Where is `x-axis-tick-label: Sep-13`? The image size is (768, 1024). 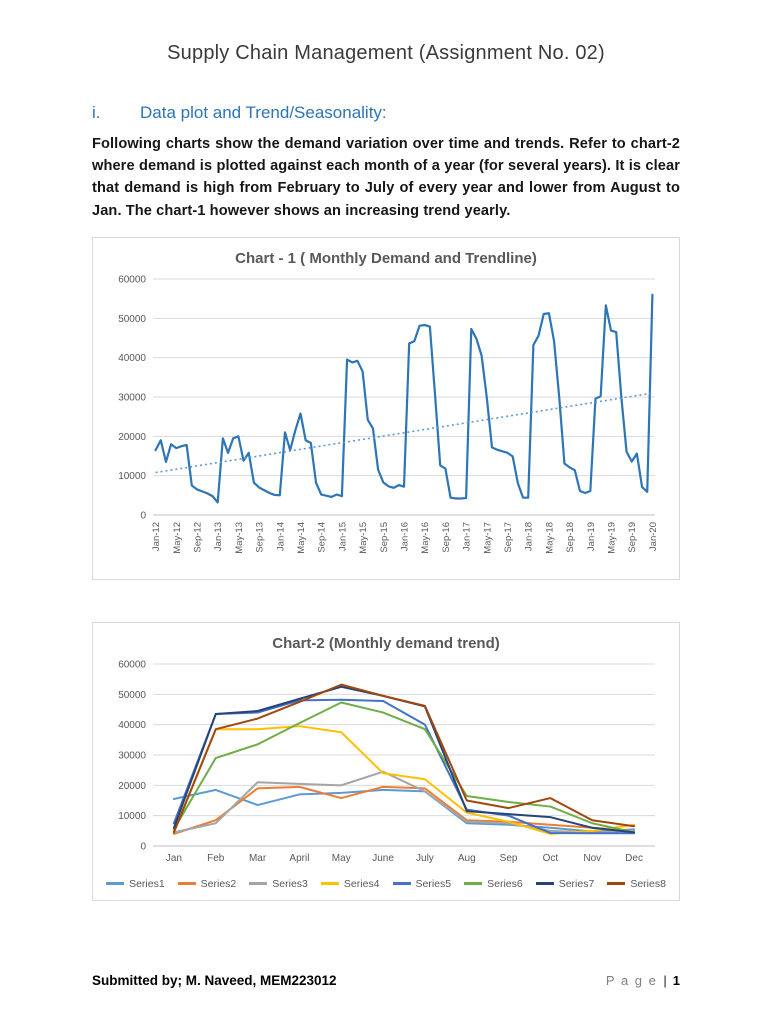
x-axis-tick-label: Sep-13 is located at coordinates (260, 537).